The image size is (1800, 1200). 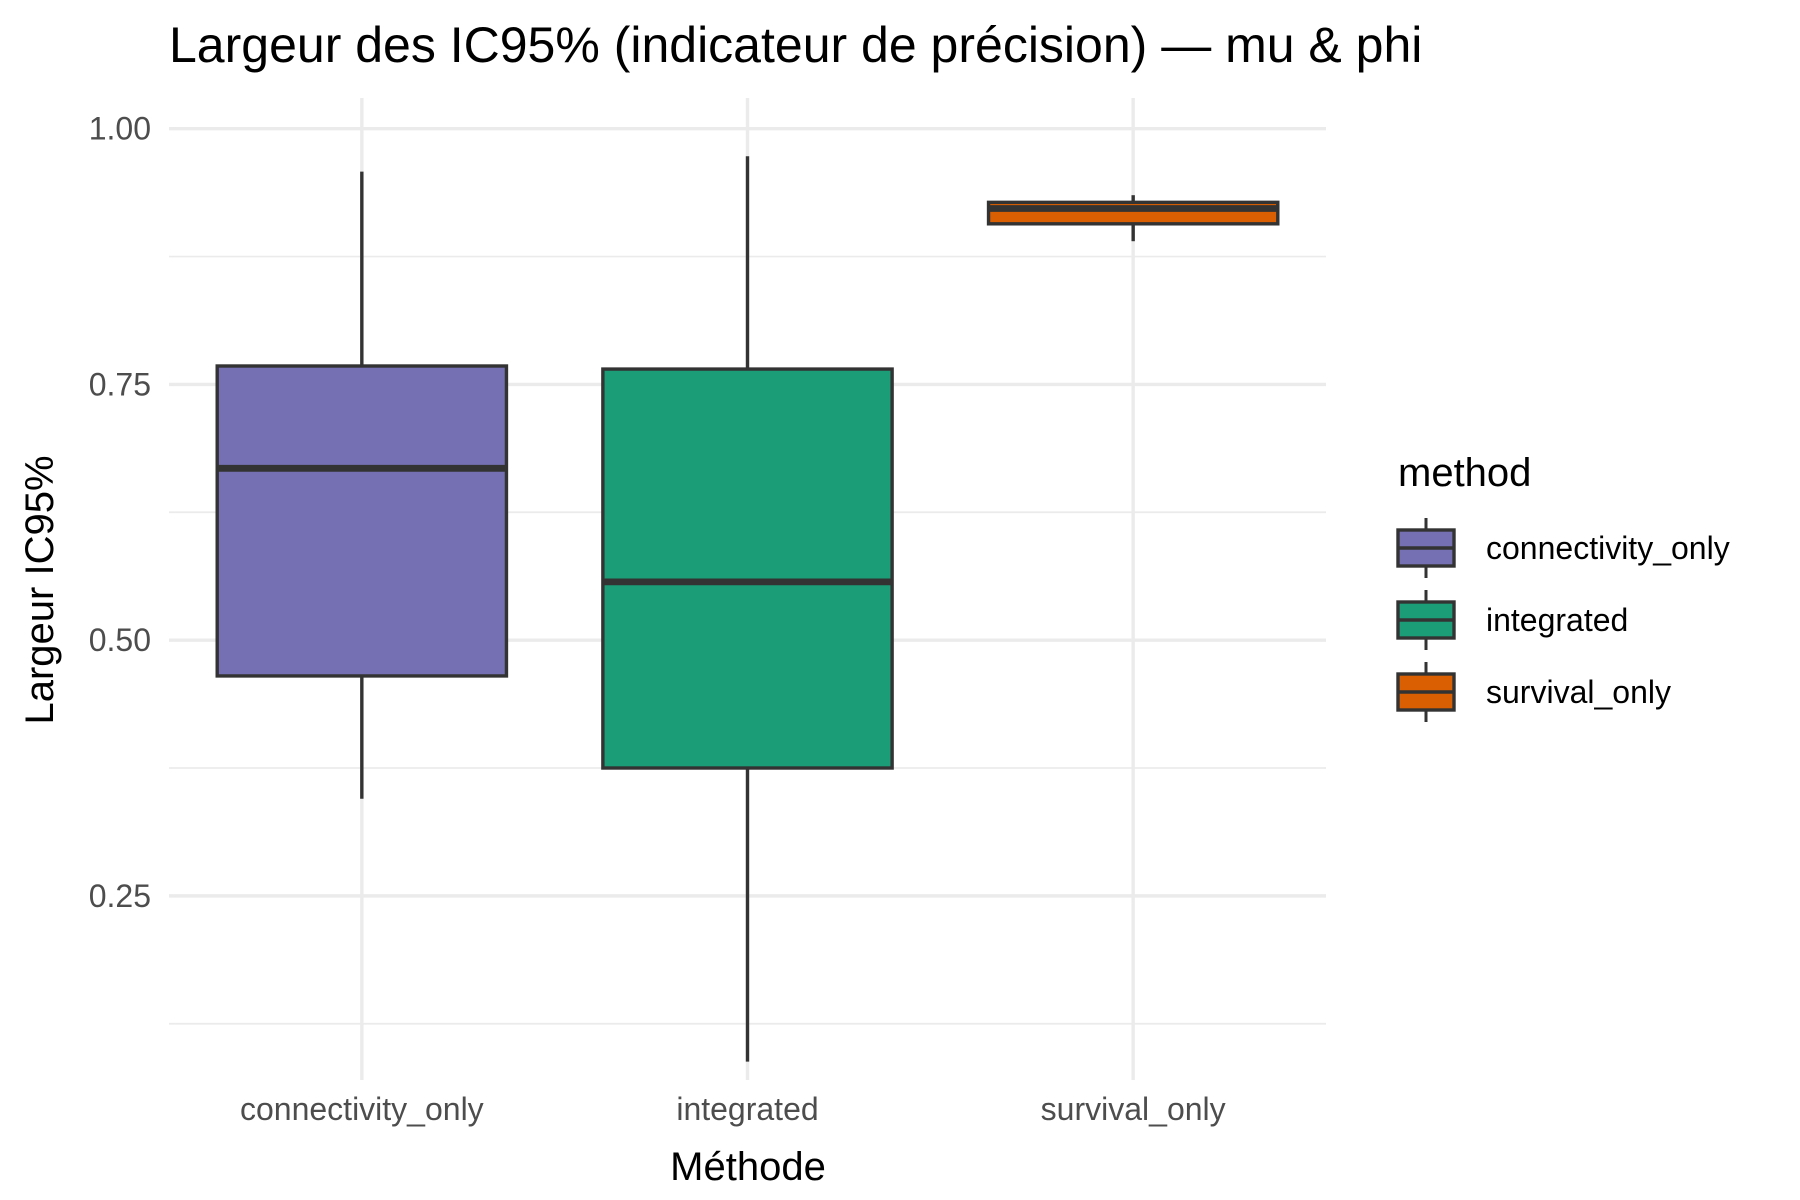 I want to click on y-axis-title: Largeur IC95%, so click(x=40, y=589).